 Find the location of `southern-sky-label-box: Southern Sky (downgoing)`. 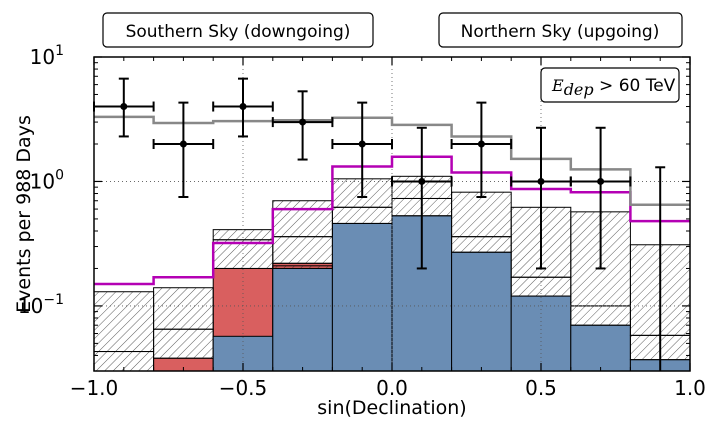

southern-sky-label-box: Southern Sky (downgoing) is located at coordinates (238, 30).